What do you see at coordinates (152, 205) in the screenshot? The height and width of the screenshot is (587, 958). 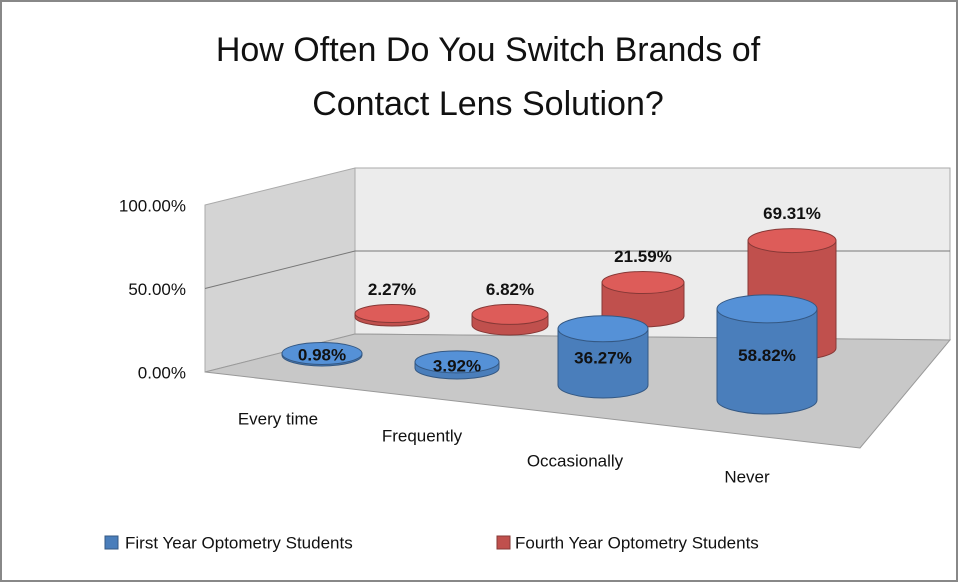 I see `y-tick-label: 100.00%` at bounding box center [152, 205].